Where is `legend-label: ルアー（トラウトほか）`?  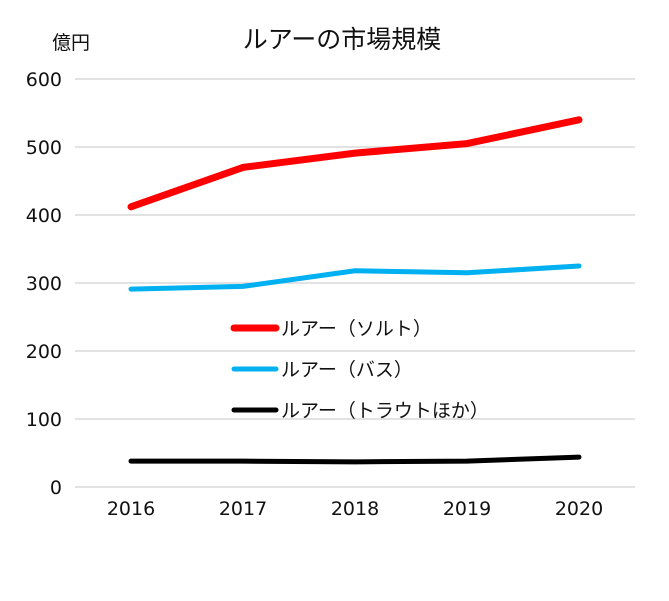 legend-label: ルアー（トラウトほか） is located at coordinates (385, 411).